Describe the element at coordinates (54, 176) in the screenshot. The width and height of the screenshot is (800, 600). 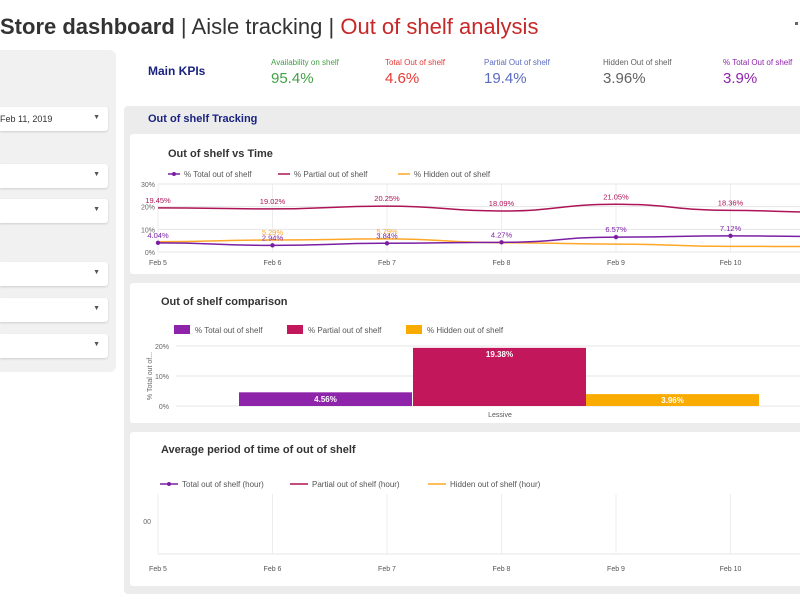
I see `filter-select-1: ▼` at that location.